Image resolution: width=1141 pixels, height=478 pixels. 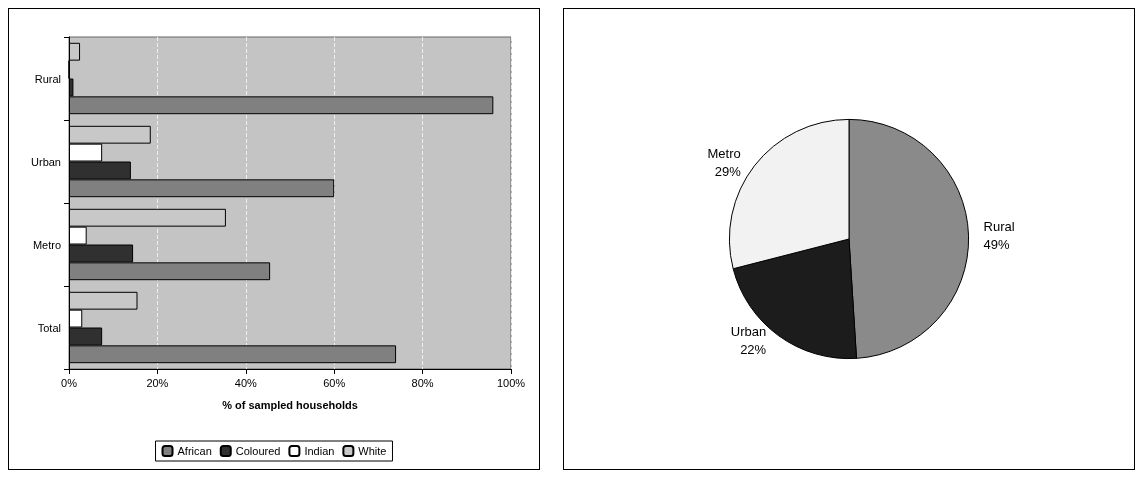 I want to click on x-tick-label: 80%, so click(x=422, y=382).